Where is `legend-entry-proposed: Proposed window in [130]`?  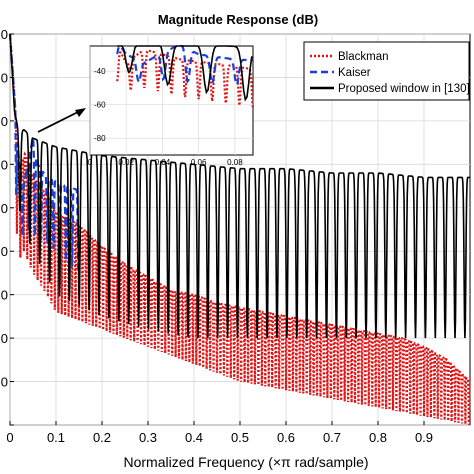 legend-entry-proposed: Proposed window in [130] is located at coordinates (390, 89).